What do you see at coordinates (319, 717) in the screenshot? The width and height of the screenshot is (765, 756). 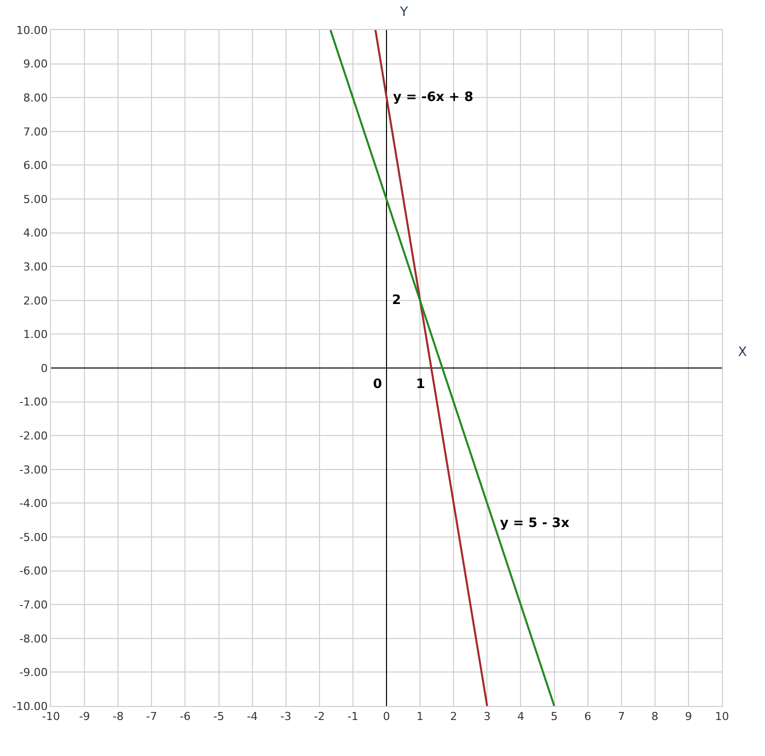 I see `x-tick-label: -2` at bounding box center [319, 717].